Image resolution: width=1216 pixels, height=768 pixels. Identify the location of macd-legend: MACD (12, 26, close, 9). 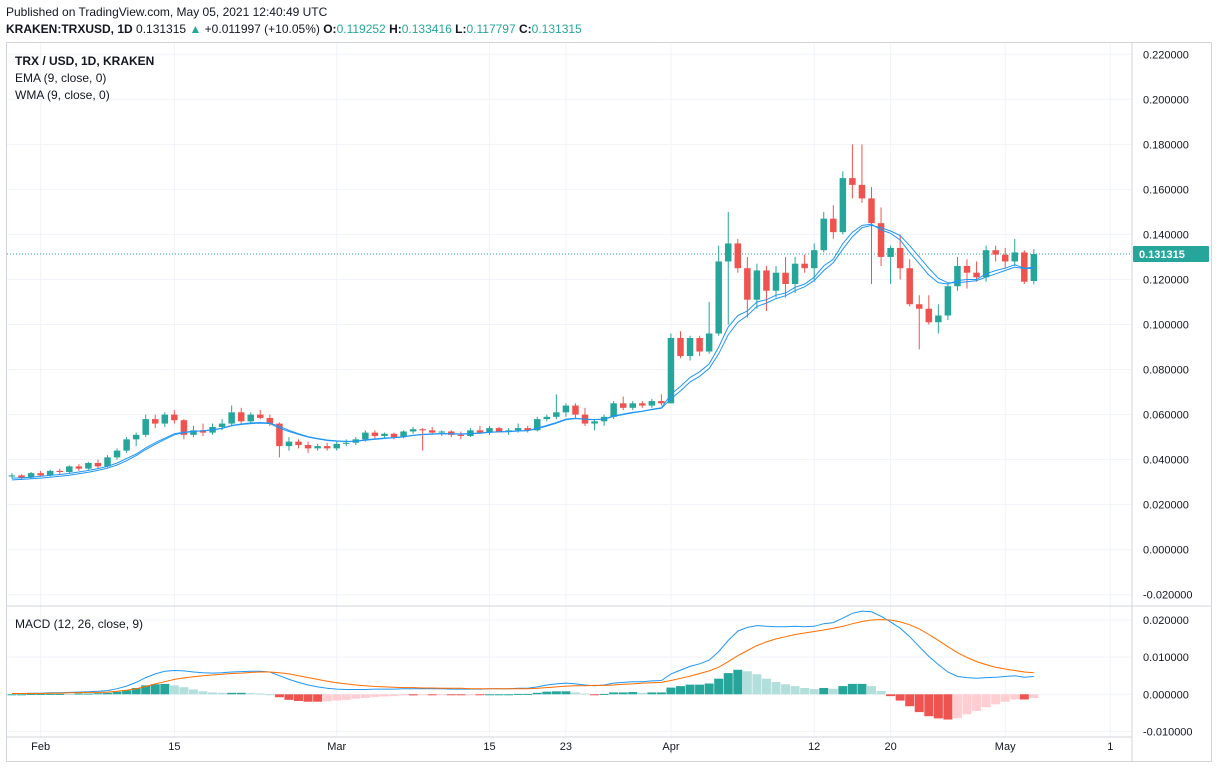
(79, 624).